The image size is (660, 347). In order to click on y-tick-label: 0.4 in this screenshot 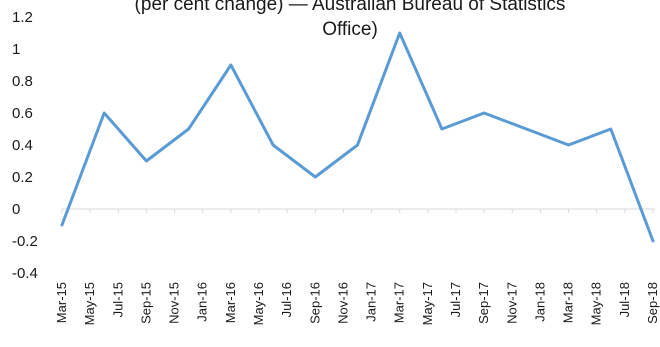, I will do `click(22, 145)`.